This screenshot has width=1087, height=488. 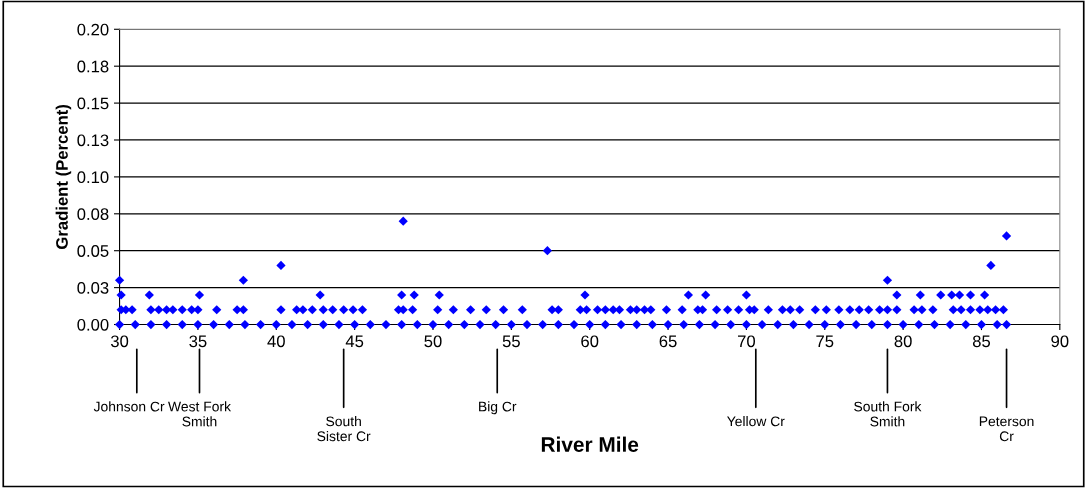 I want to click on annotation: South Fork Smith, so click(x=888, y=414).